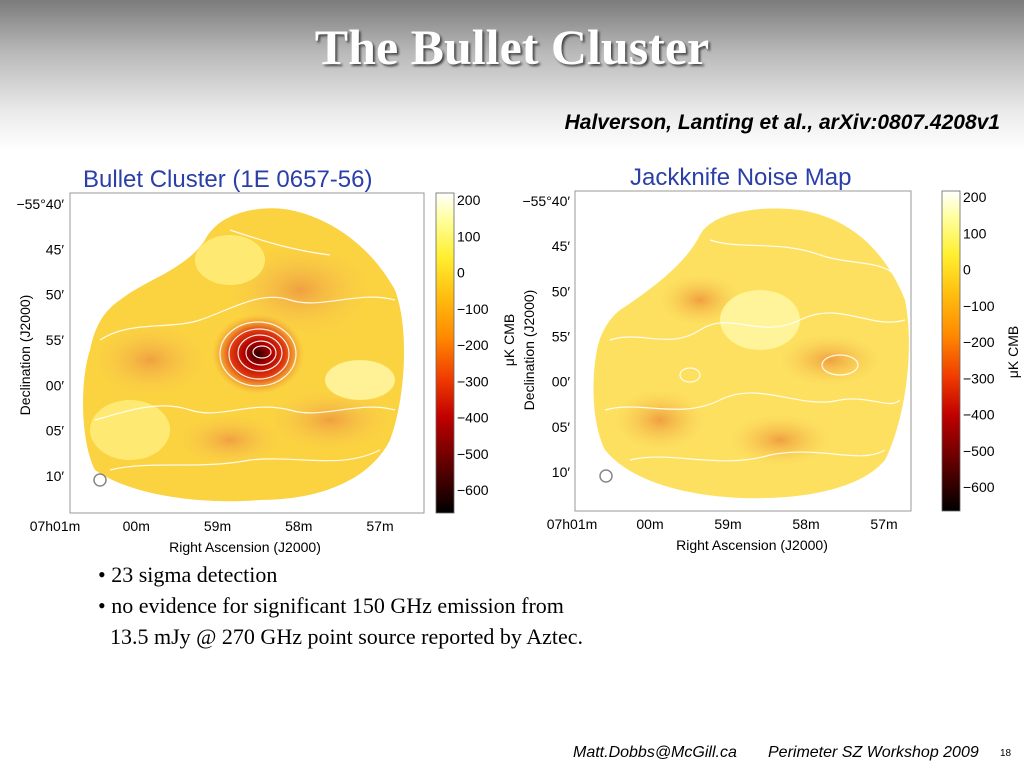 The image size is (1024, 768). Describe the element at coordinates (752, 545) in the screenshot. I see `right-x-axis-label: Right Ascension (J2000)` at that location.